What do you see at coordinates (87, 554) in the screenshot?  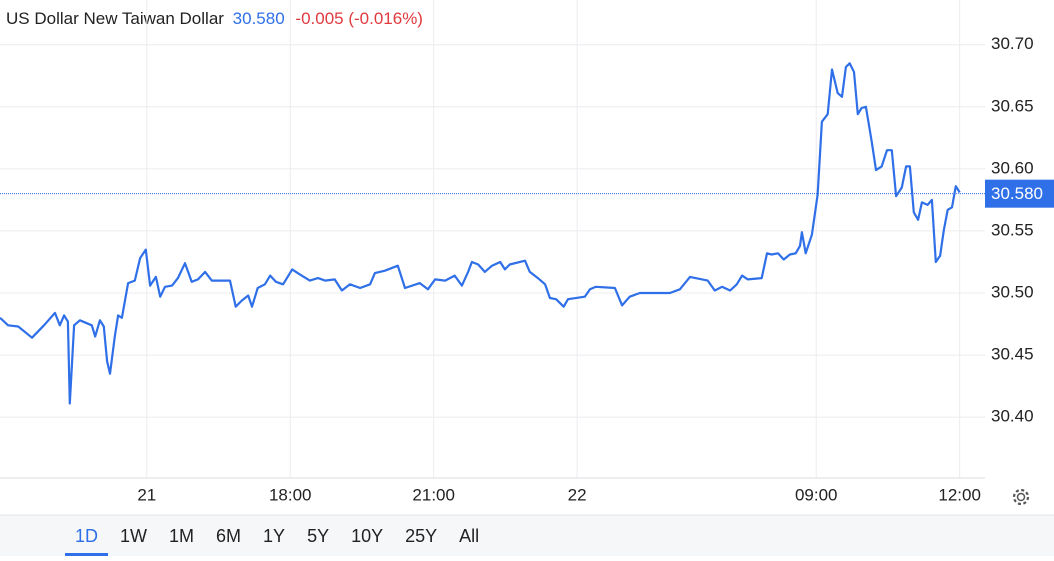 I see `active-range-underline` at bounding box center [87, 554].